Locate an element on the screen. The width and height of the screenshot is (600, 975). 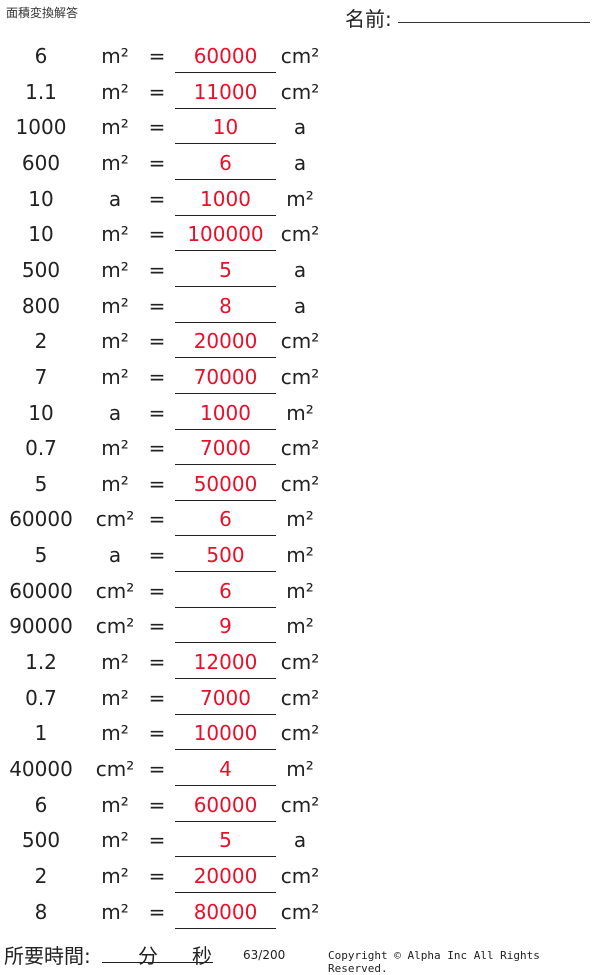
quantity: 600 is located at coordinates (41, 162).